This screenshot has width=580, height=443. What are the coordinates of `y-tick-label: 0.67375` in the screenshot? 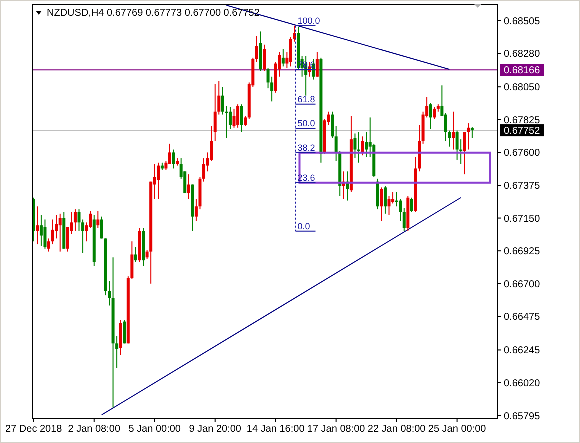 It's located at (522, 186).